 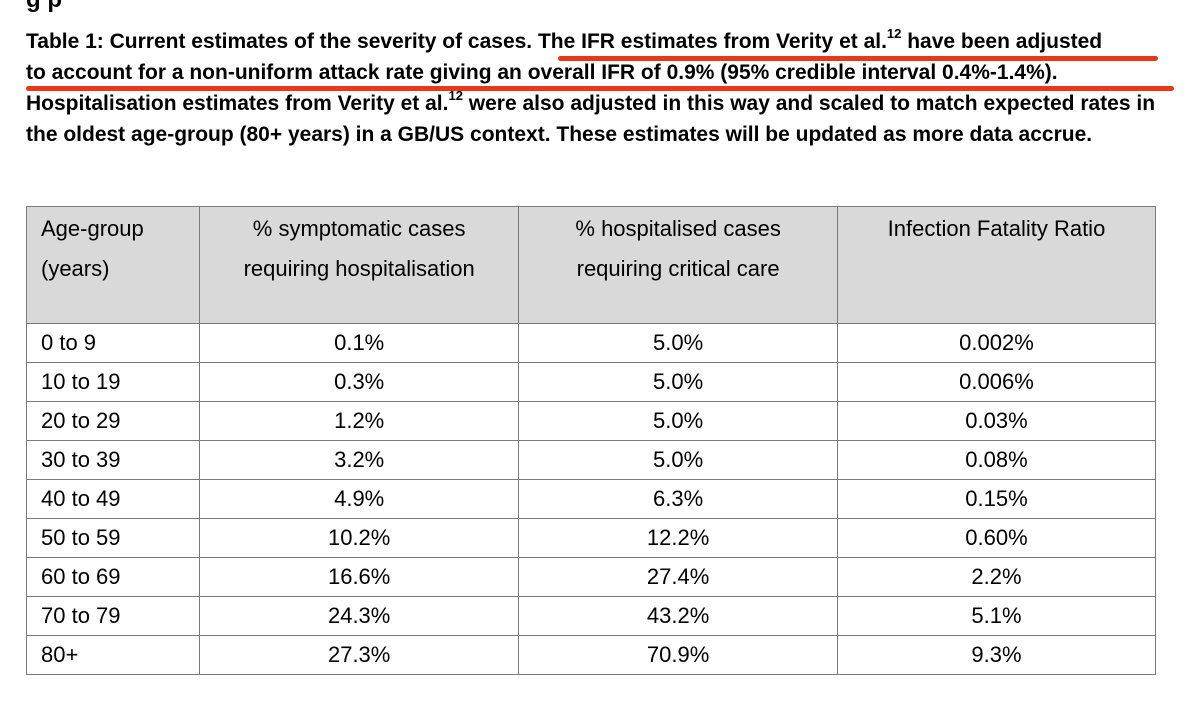 I want to click on table-cell: 60 to 69, so click(x=113, y=577).